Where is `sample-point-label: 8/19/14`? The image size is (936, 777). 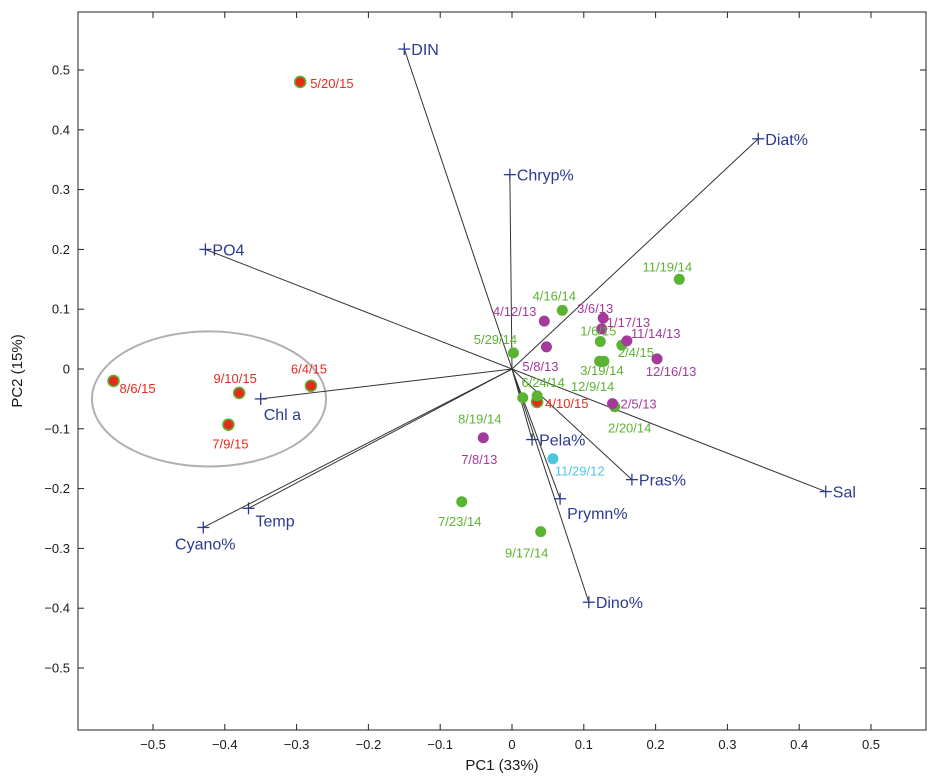 sample-point-label: 8/19/14 is located at coordinates (479, 419).